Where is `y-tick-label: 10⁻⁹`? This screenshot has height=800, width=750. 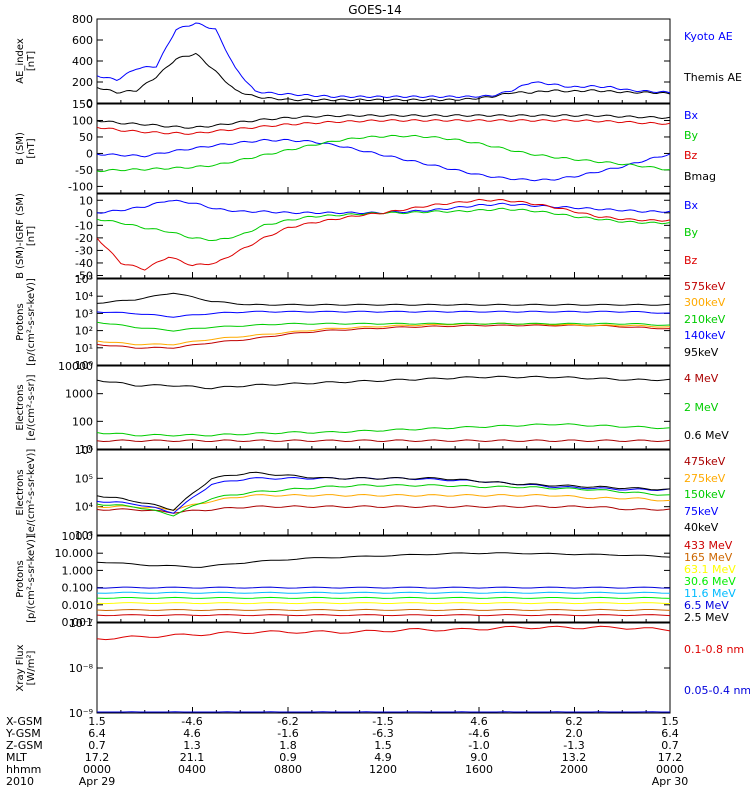 y-tick-label: 10⁻⁹ is located at coordinates (81, 713).